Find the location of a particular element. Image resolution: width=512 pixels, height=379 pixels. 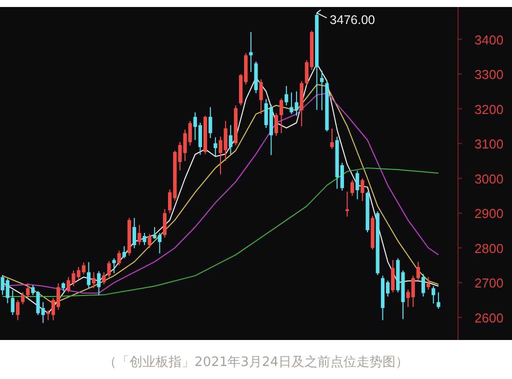

y-tick-label: 3400 is located at coordinates (489, 40).